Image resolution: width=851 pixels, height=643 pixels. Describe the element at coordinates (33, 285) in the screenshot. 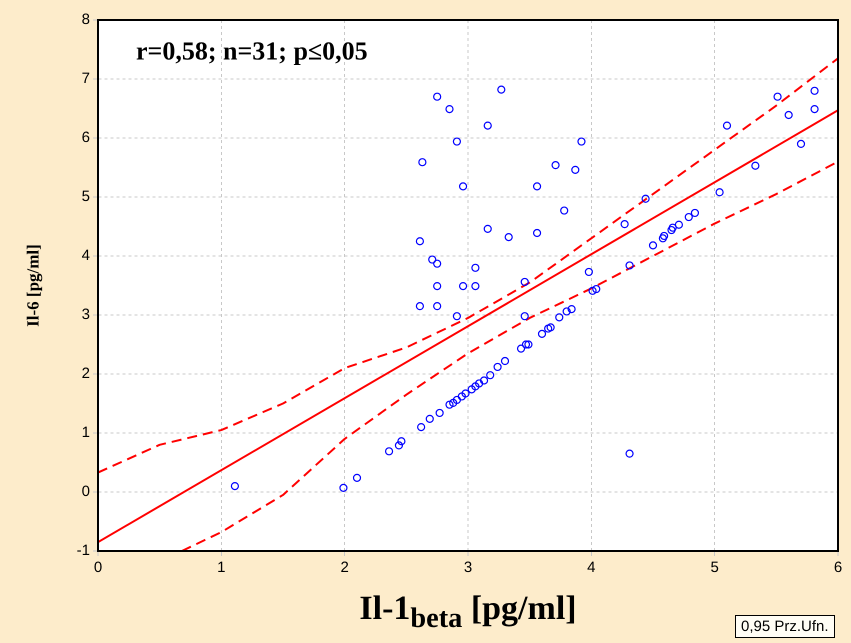

I see `y-axis-title: Il-6 [pg/ml]` at that location.